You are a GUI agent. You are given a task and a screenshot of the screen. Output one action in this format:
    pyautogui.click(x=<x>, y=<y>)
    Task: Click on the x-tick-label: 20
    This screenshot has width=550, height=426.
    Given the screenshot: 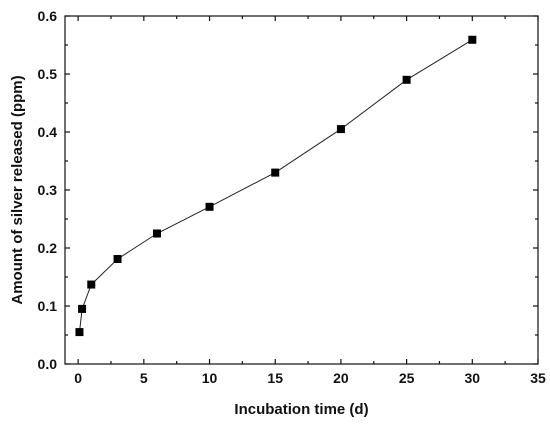 What is the action you would take?
    pyautogui.click(x=341, y=378)
    